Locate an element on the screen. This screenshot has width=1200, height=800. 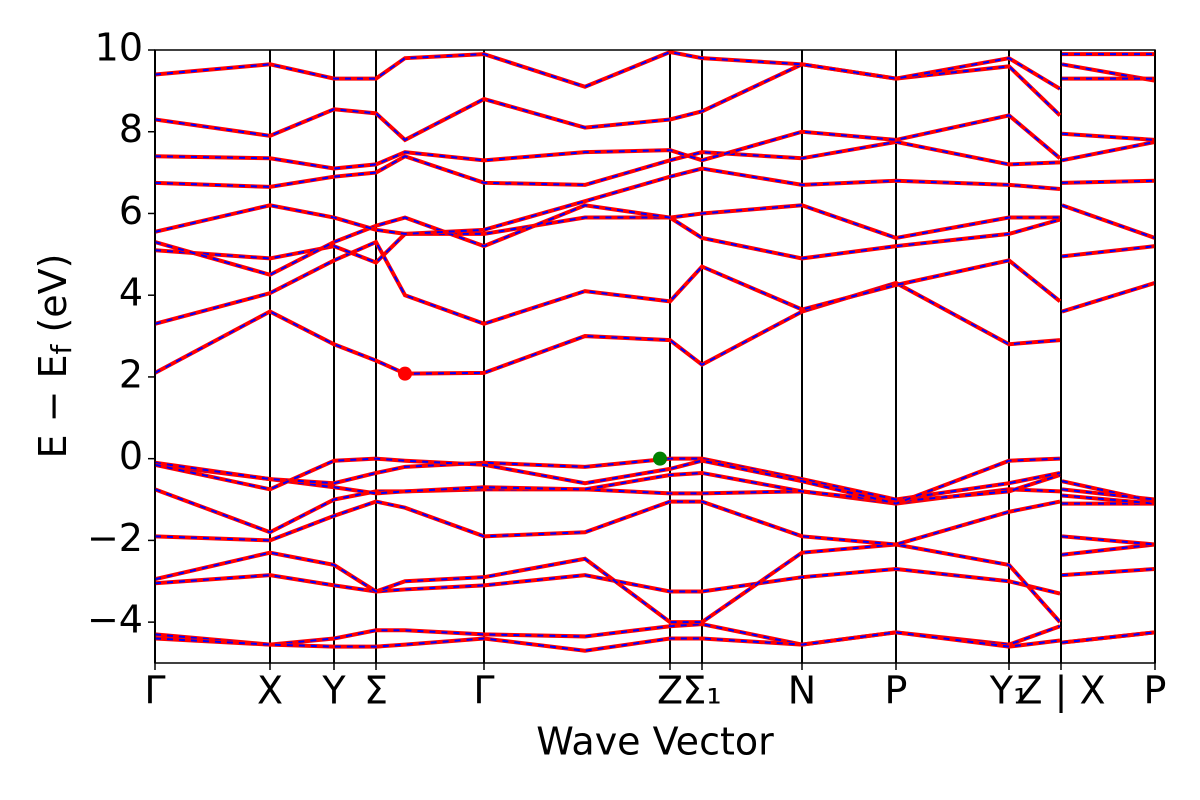
y-tick-label: −4 is located at coordinates (115, 620).